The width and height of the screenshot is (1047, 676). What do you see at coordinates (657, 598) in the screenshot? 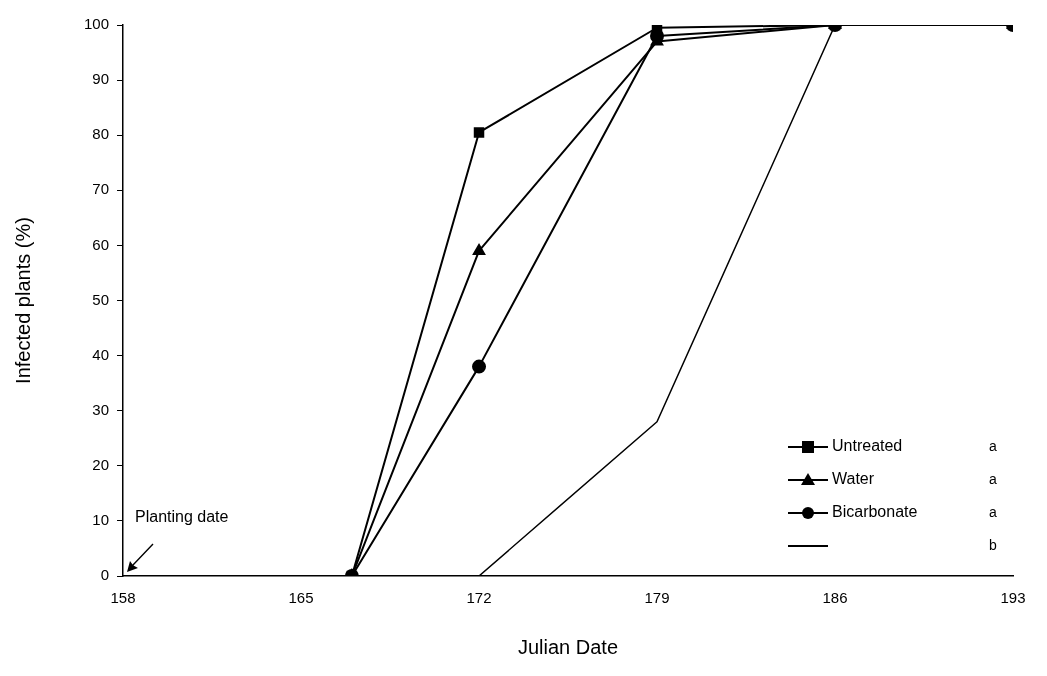
I see `x-tick-label: 179` at bounding box center [657, 598].